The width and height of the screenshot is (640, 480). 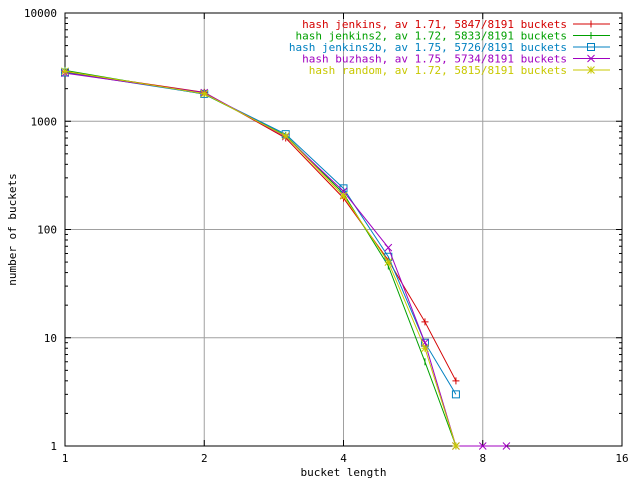 What do you see at coordinates (434, 59) in the screenshot?
I see `legend-entry-label: hash buzhash, av 1.75, 5734/8191 buckets` at bounding box center [434, 59].